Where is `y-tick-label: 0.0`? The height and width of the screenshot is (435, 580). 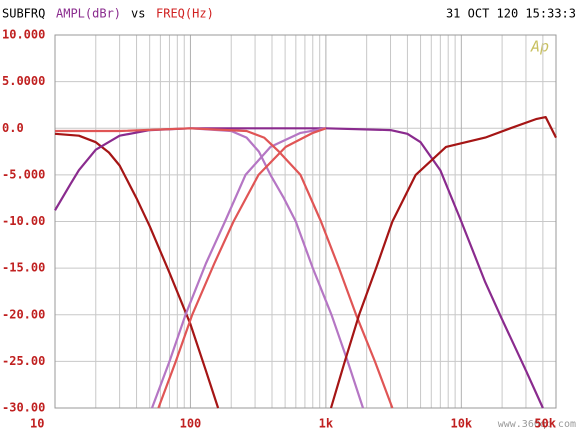
y-tick-label: 0.0 is located at coordinates (13, 128).